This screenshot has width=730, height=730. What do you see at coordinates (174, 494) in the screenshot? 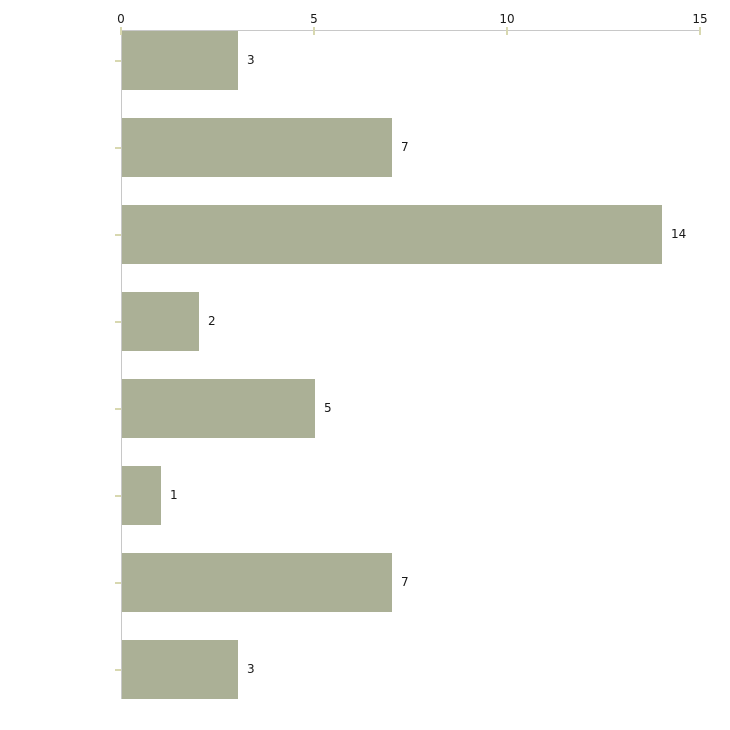
I see `value-label: 1` at bounding box center [174, 494].